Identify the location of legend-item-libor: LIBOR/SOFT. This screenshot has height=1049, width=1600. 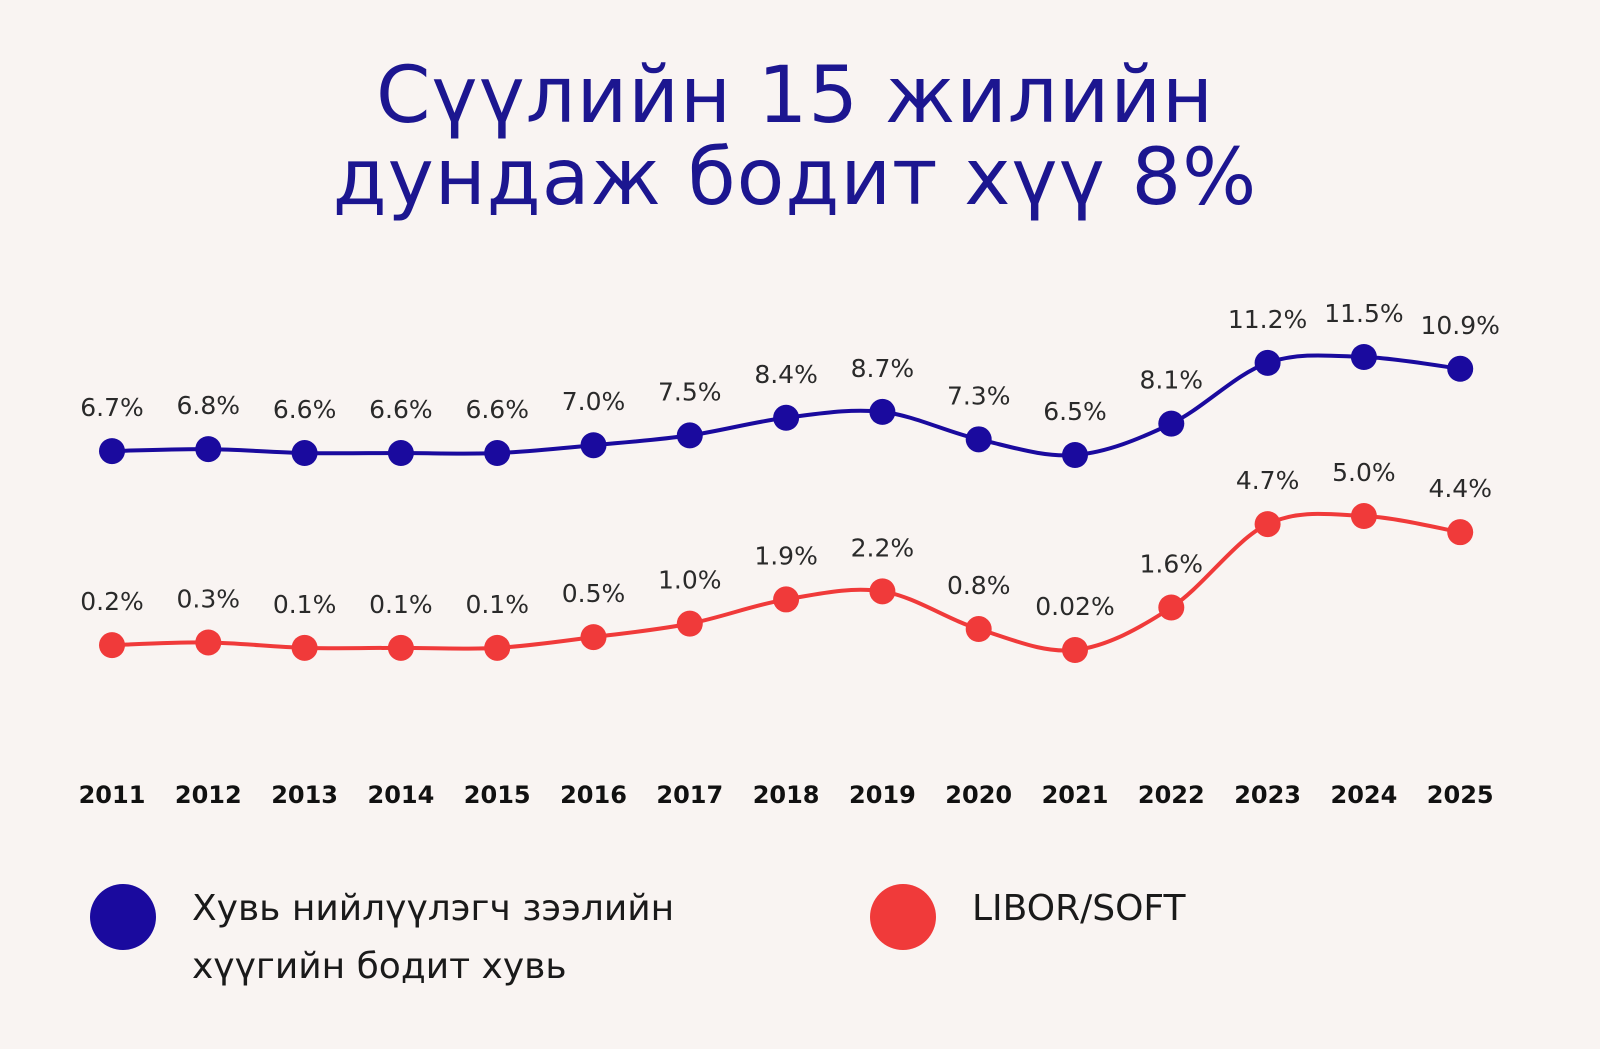
(1121, 915).